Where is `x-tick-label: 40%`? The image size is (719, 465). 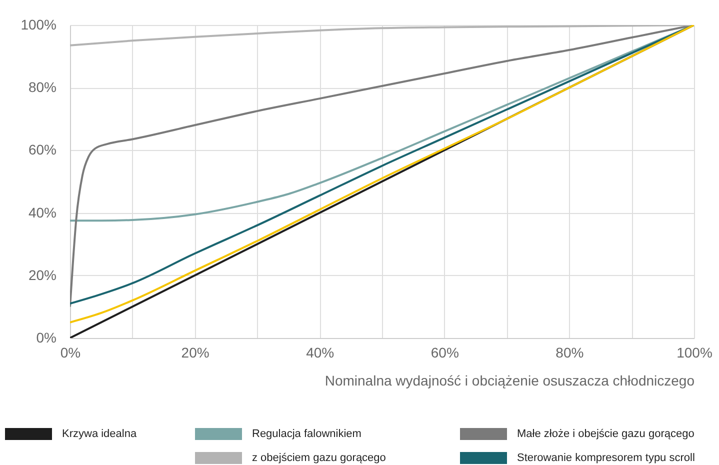
x-tick-label: 40% is located at coordinates (320, 352).